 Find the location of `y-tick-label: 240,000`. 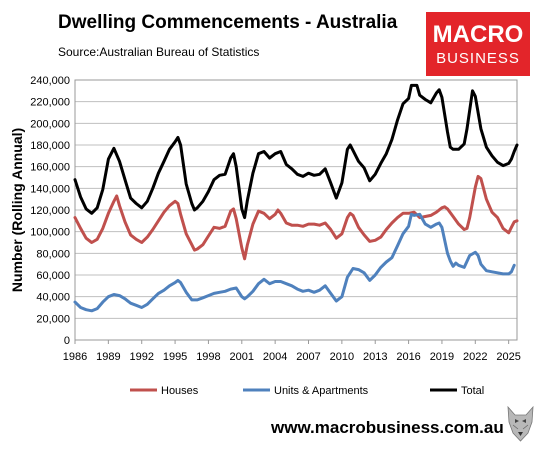

y-tick-label: 240,000 is located at coordinates (50, 81).